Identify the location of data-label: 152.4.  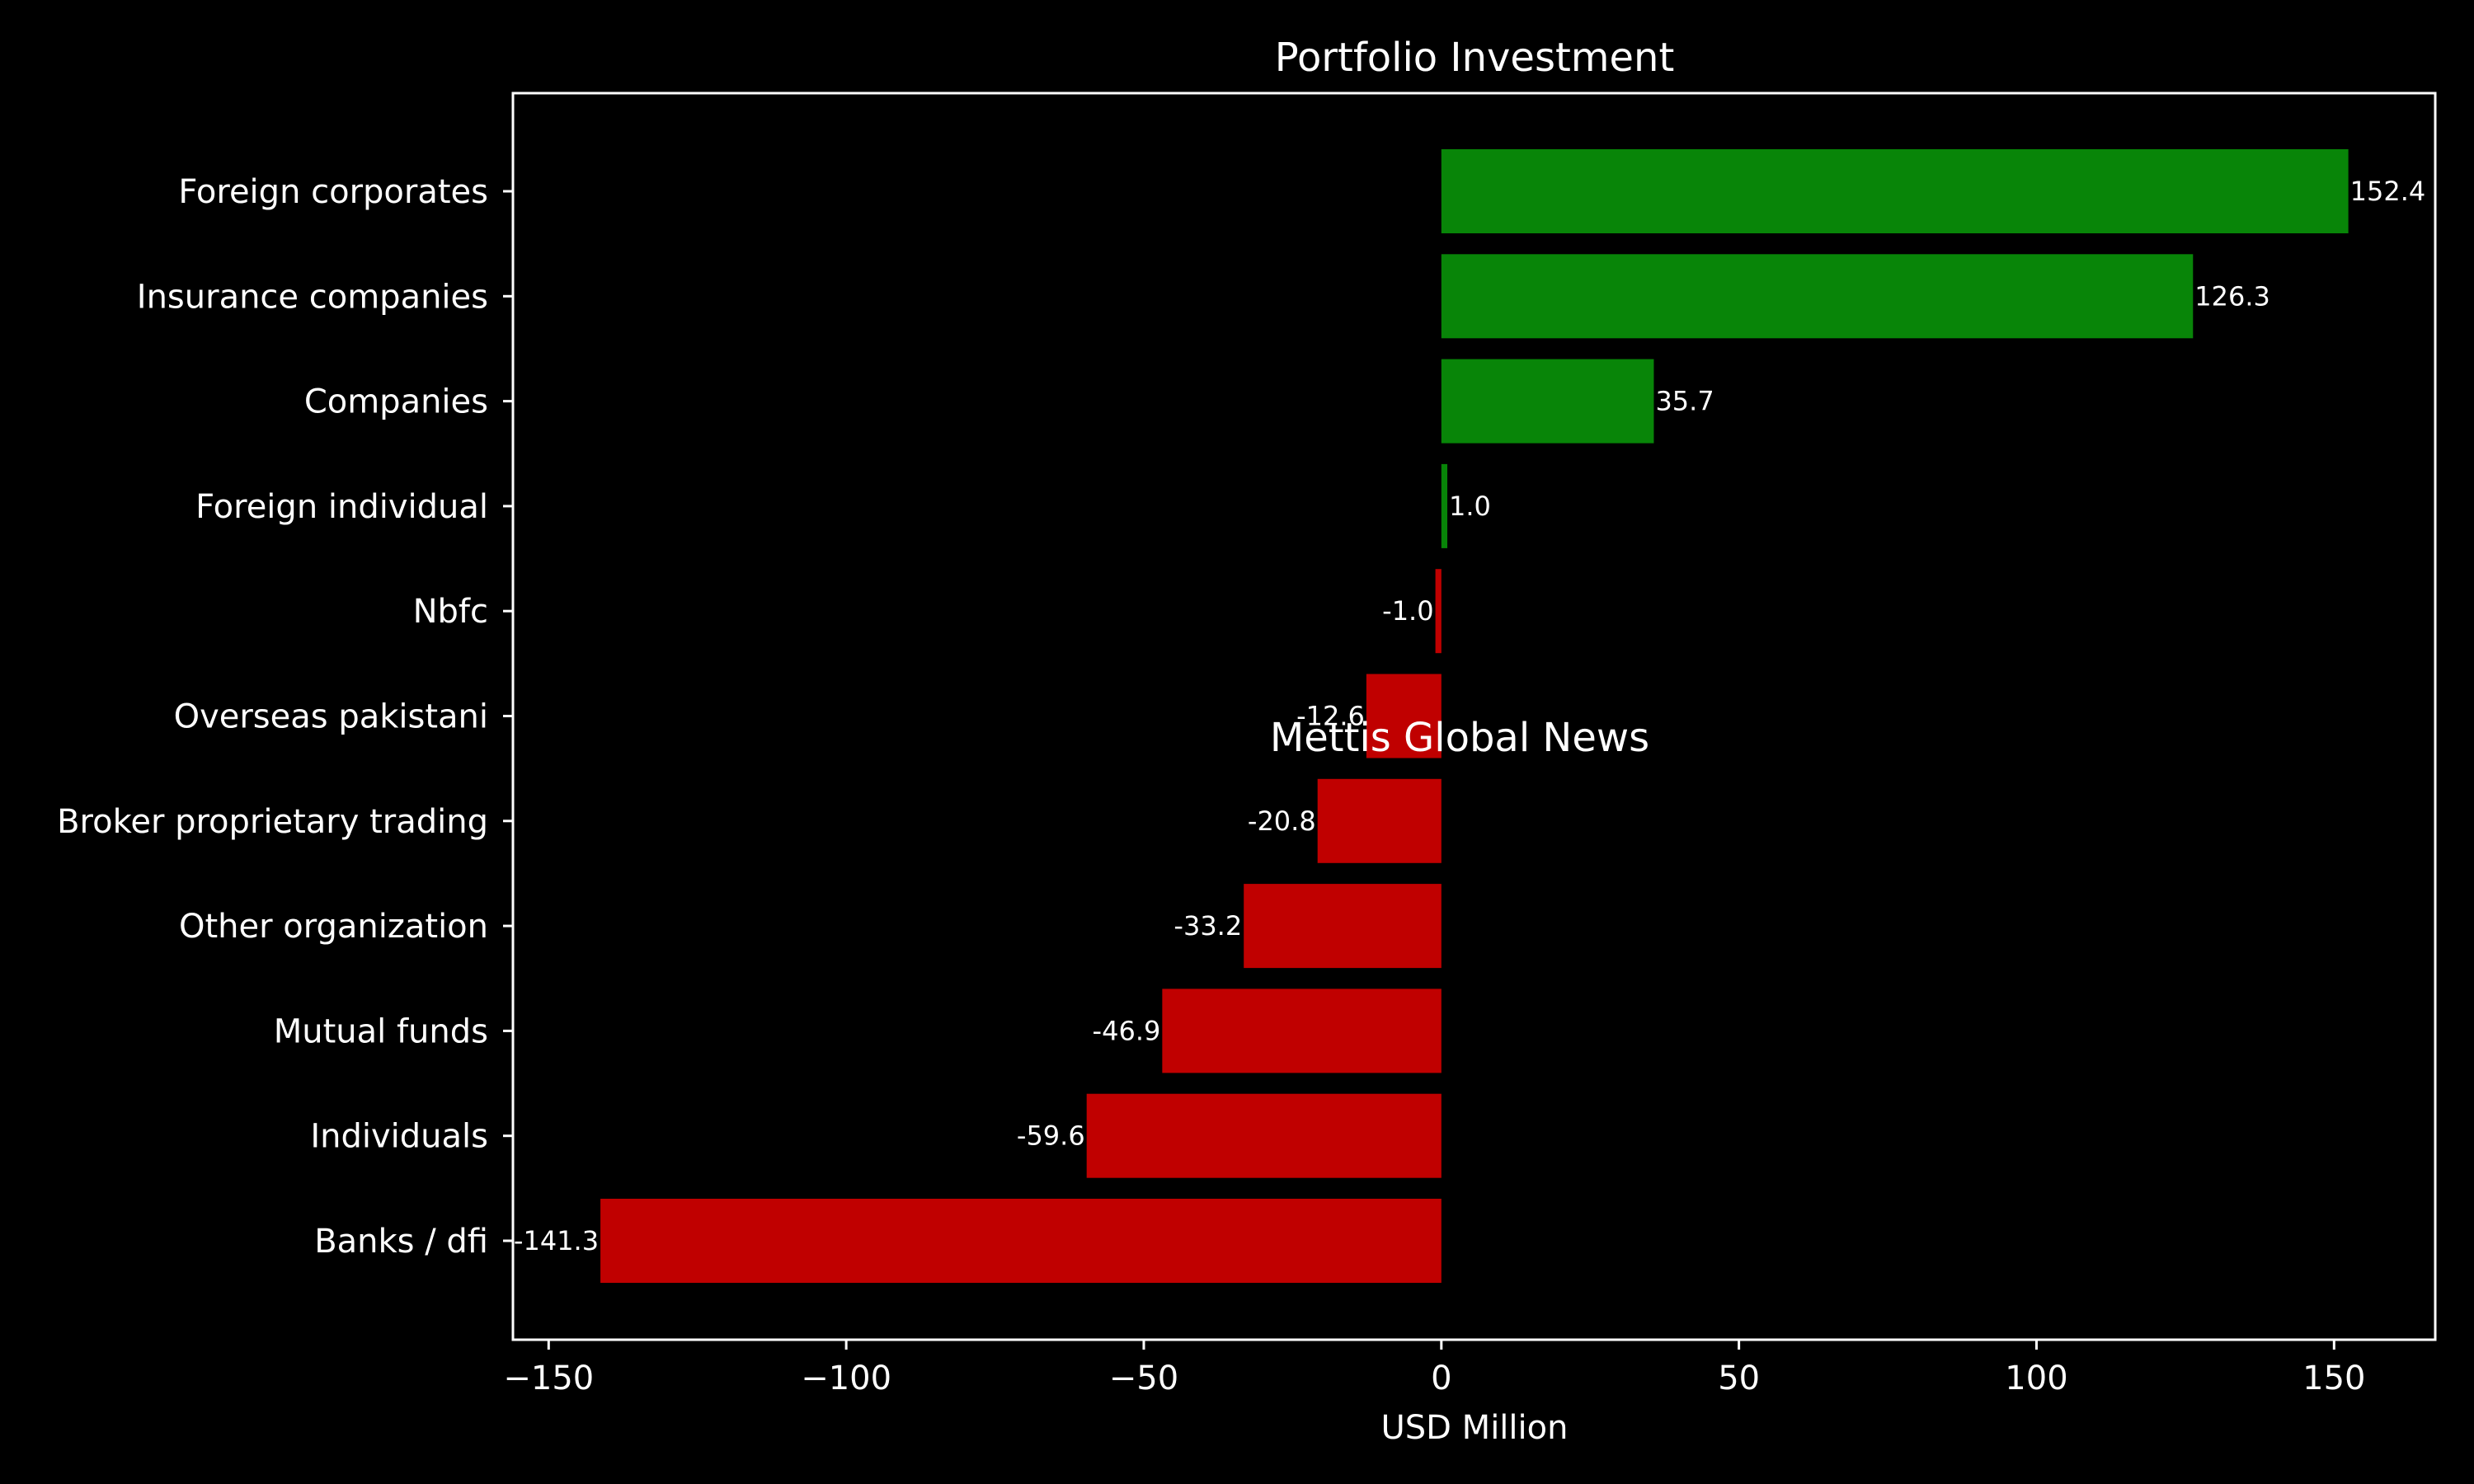
(2388, 191).